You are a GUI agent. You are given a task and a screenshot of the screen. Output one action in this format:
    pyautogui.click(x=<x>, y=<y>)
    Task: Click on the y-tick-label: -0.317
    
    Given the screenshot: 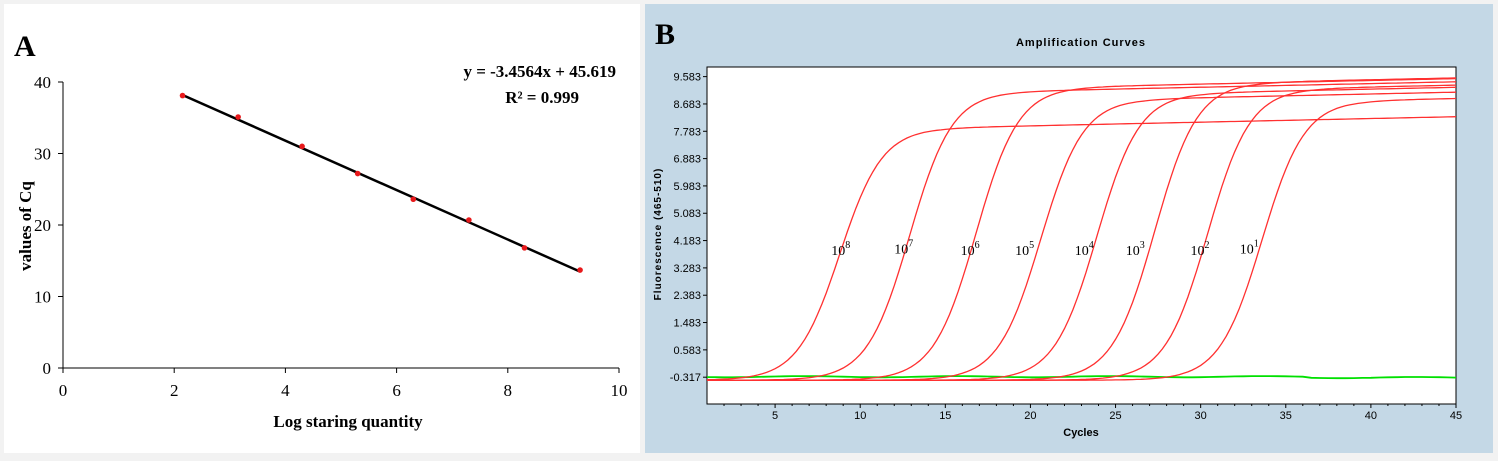 What is the action you would take?
    pyautogui.click(x=685, y=378)
    